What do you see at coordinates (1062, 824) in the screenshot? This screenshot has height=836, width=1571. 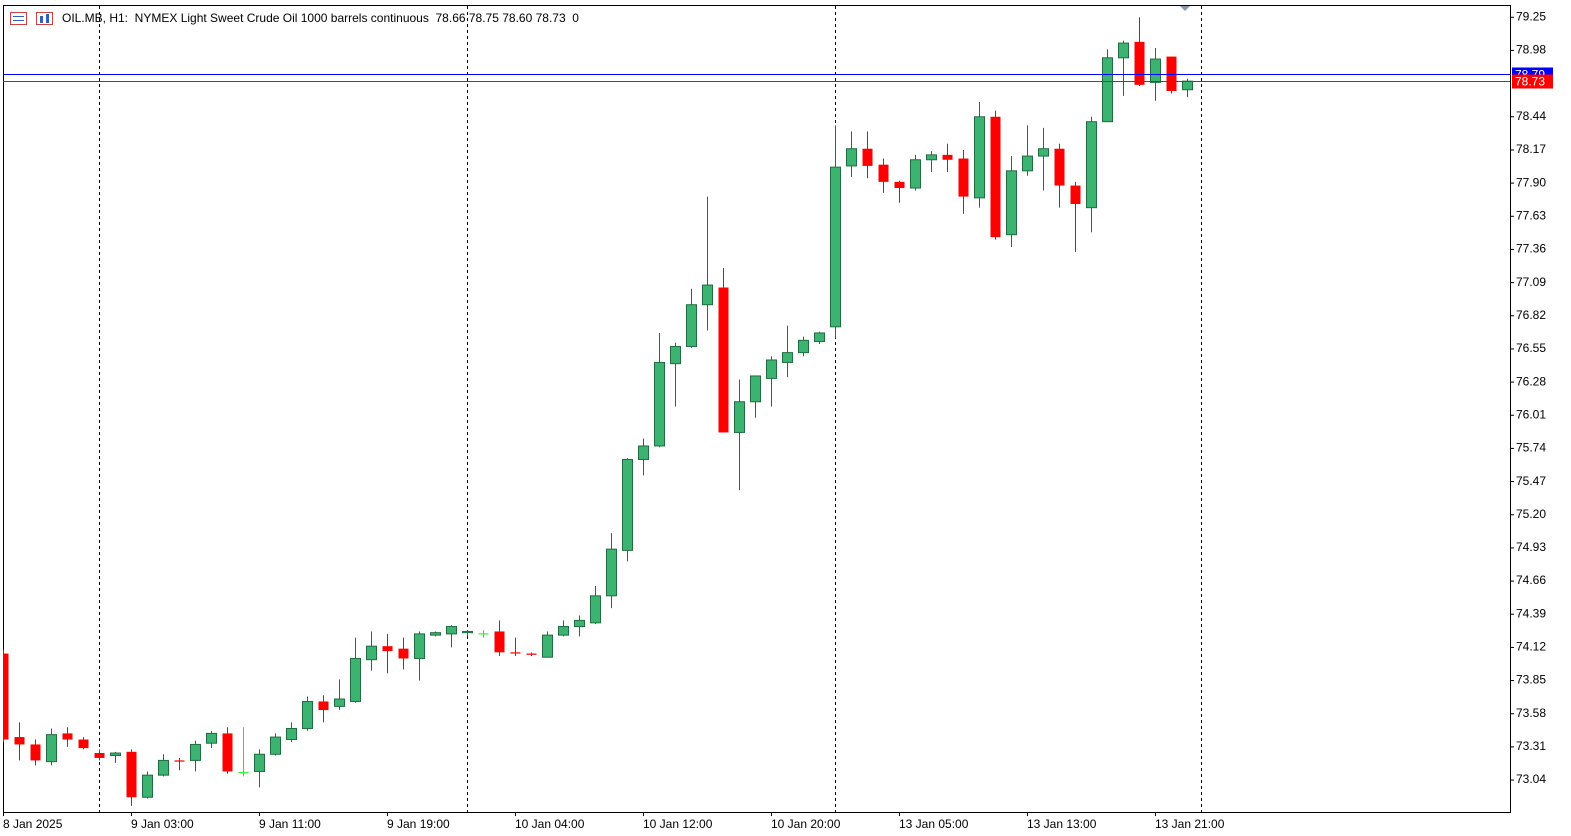 I see `x-tick-label: 13 Jan 13:00` at bounding box center [1062, 824].